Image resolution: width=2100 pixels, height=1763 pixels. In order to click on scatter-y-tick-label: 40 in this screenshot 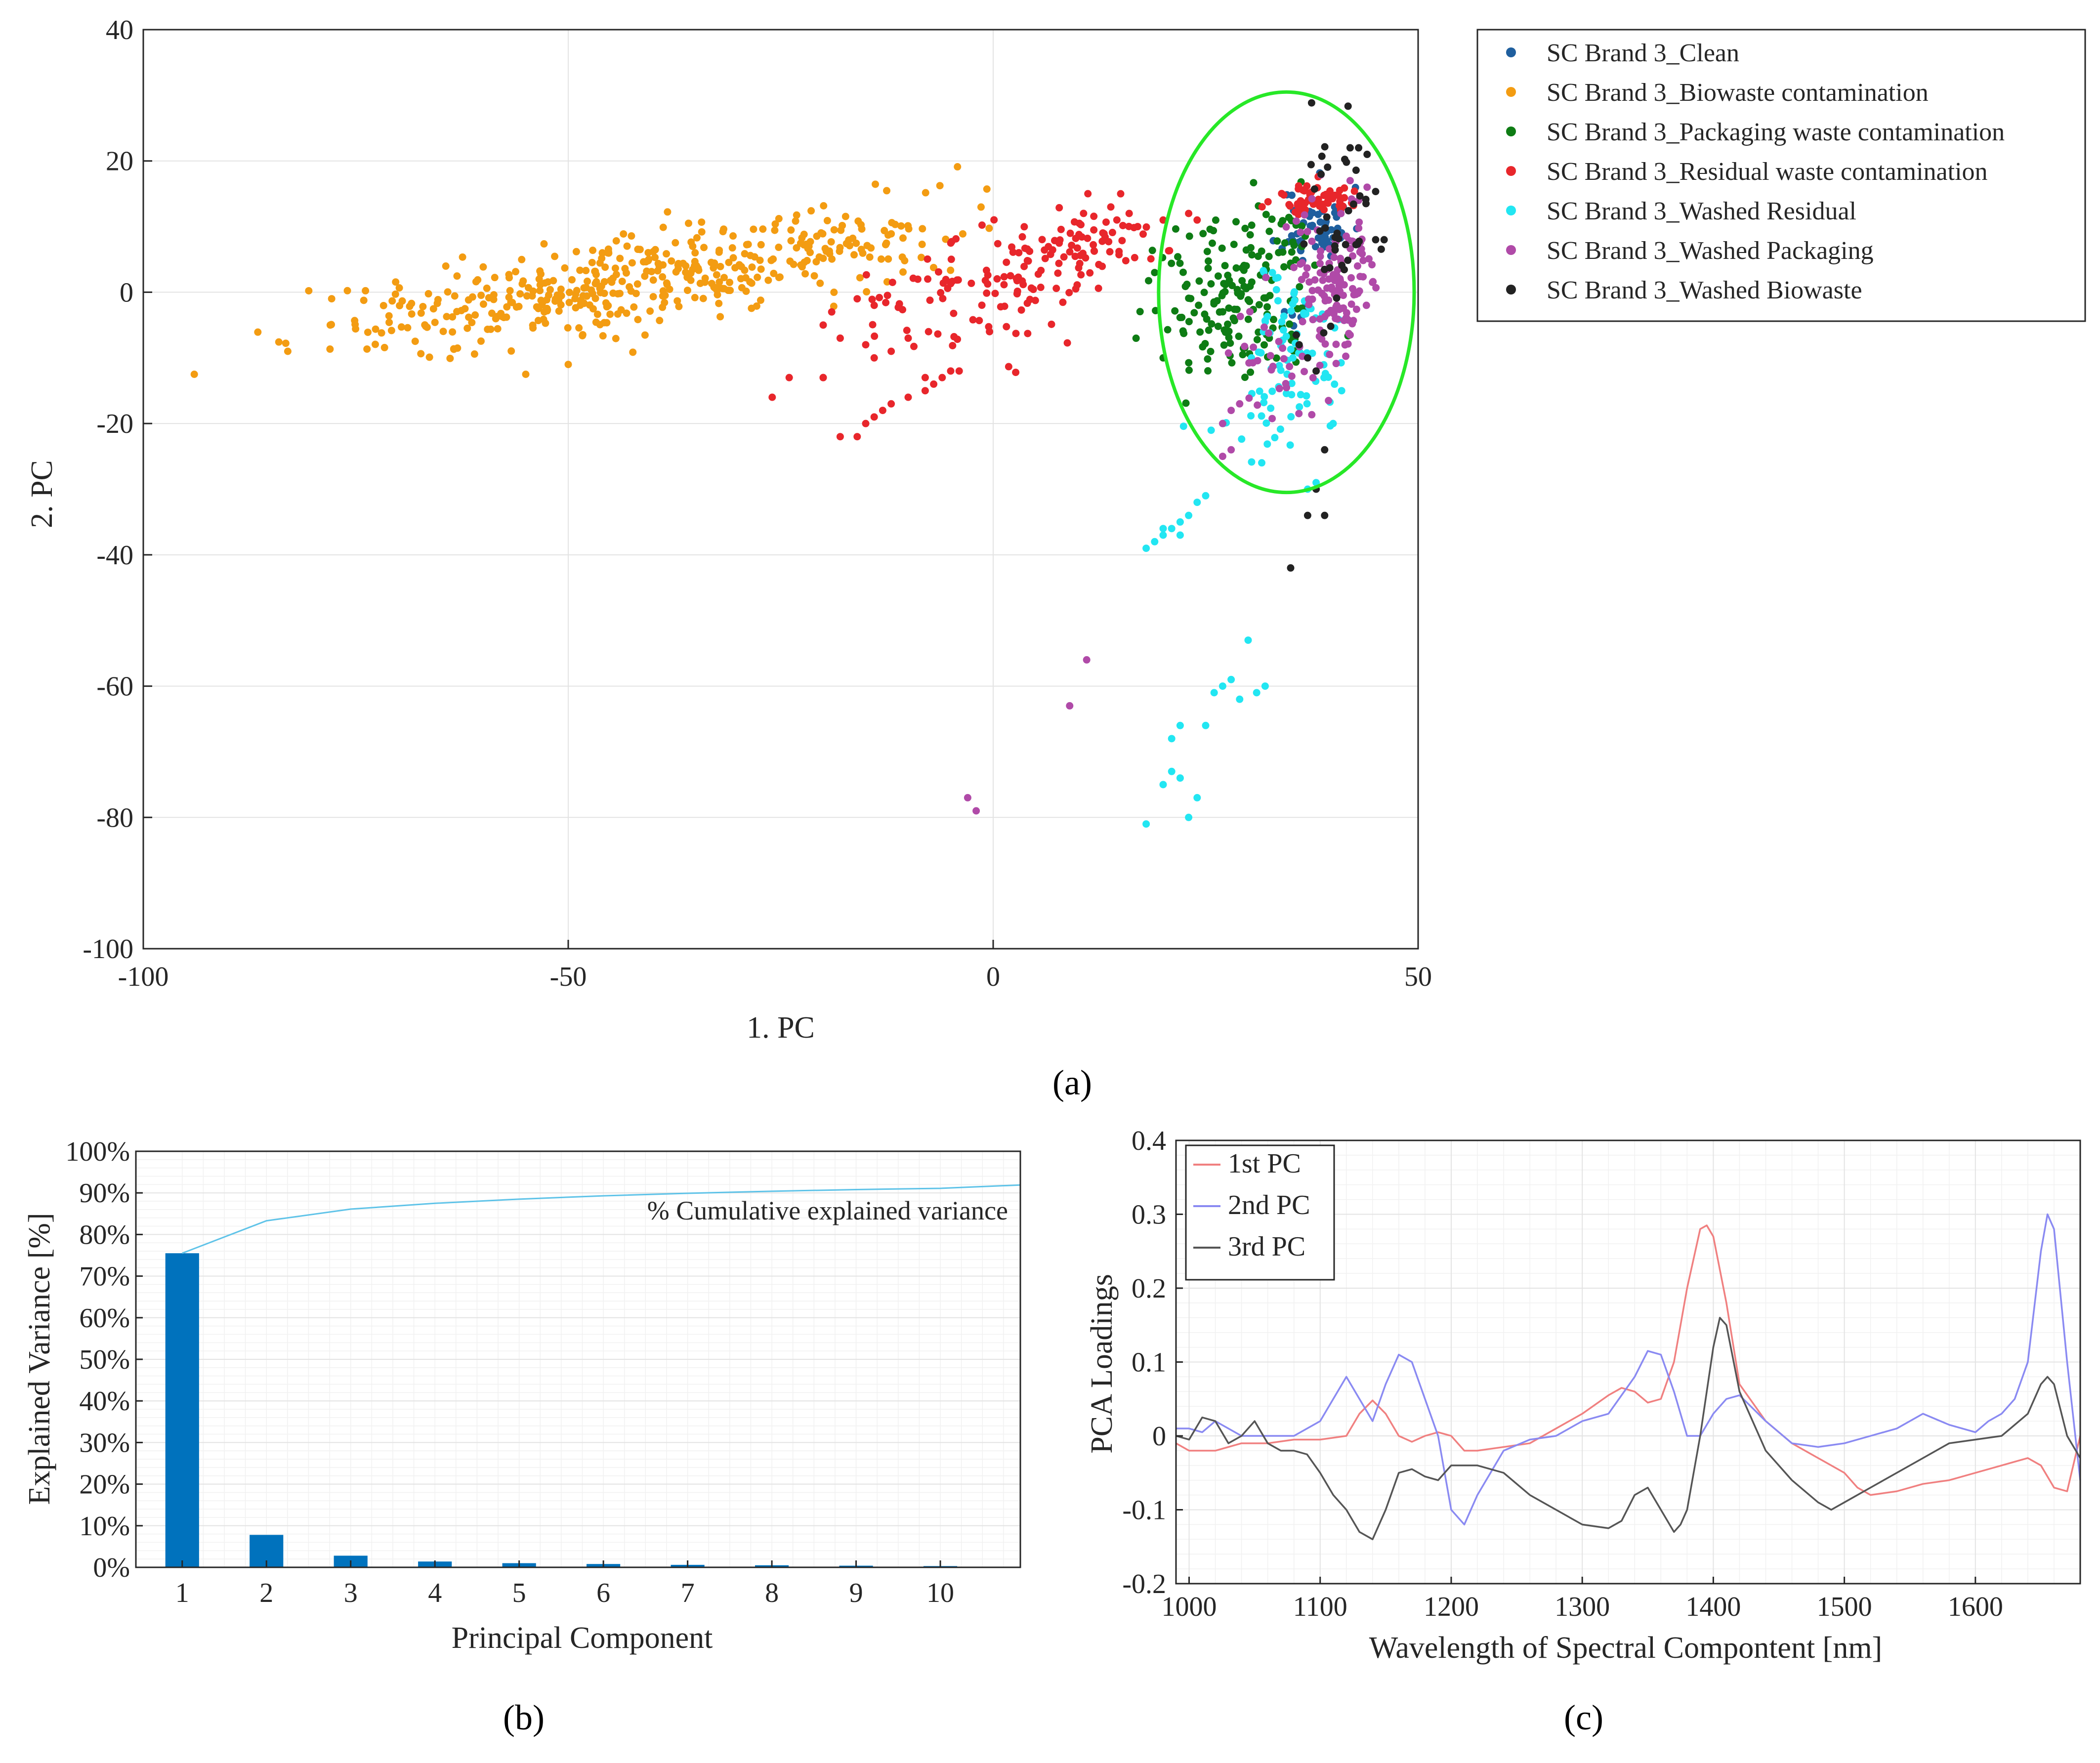, I will do `click(119, 30)`.